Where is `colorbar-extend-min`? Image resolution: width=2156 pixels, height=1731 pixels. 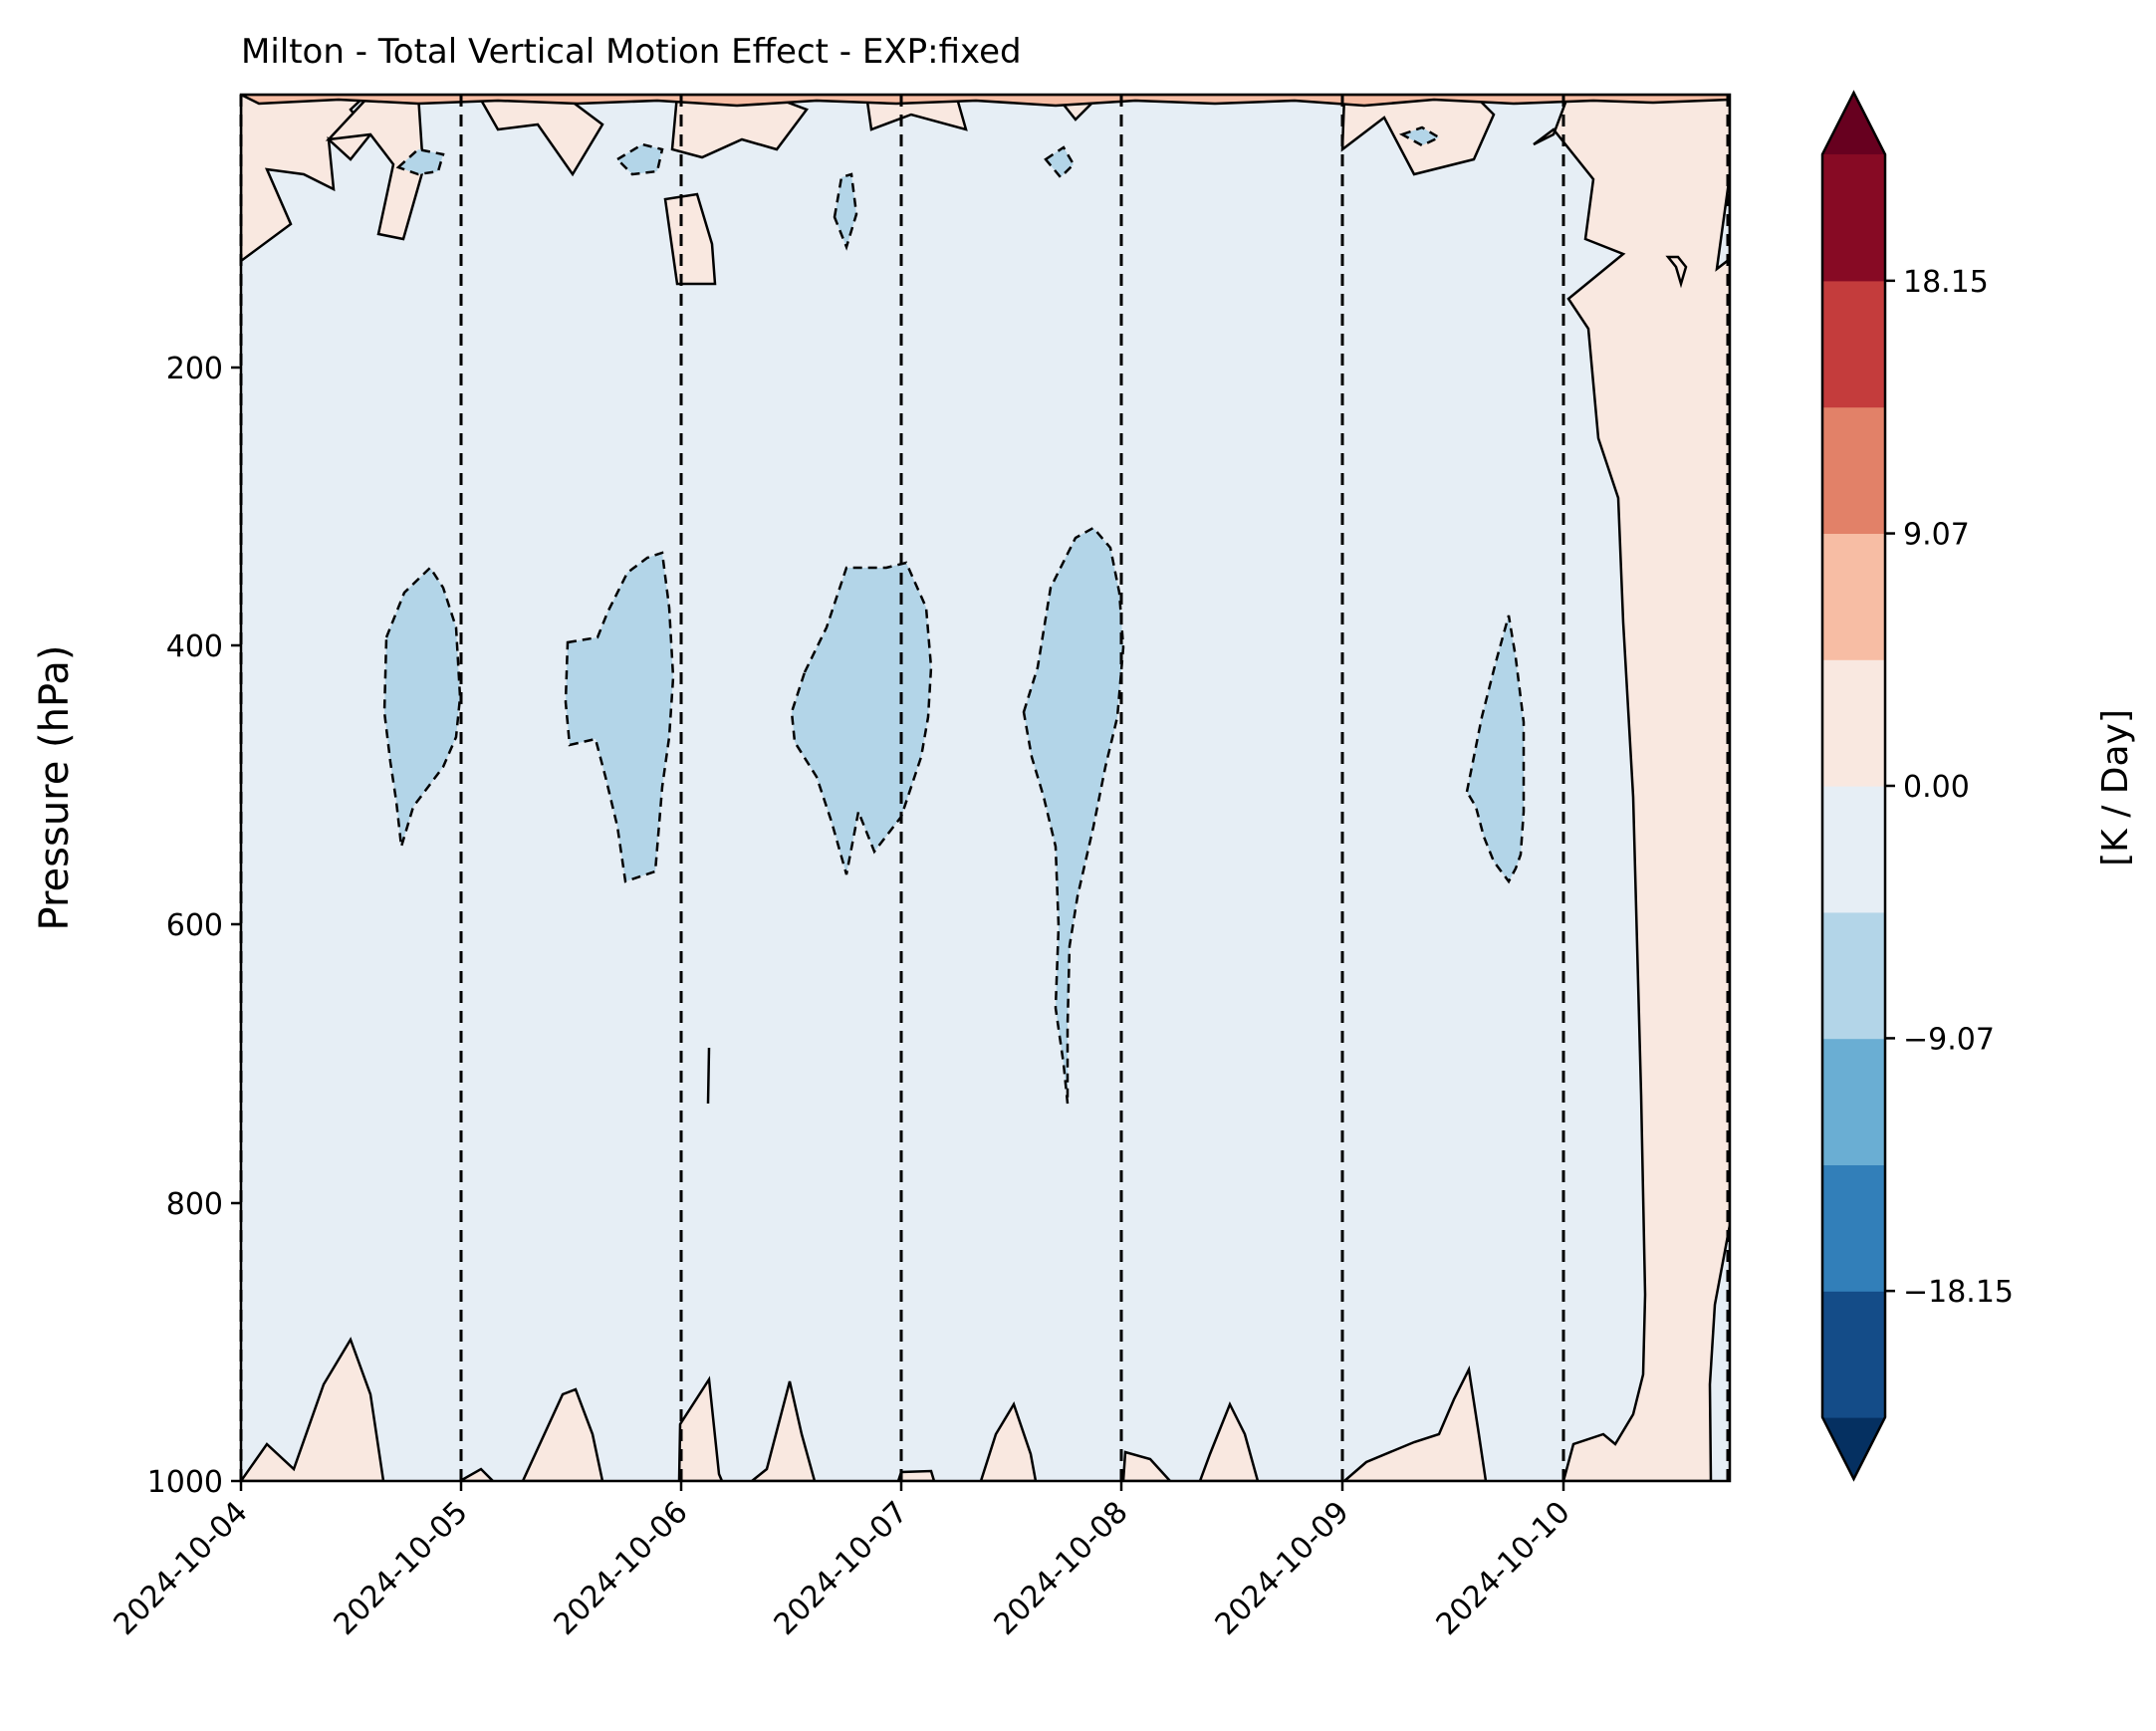 colorbar-extend-min is located at coordinates (1853, 1448).